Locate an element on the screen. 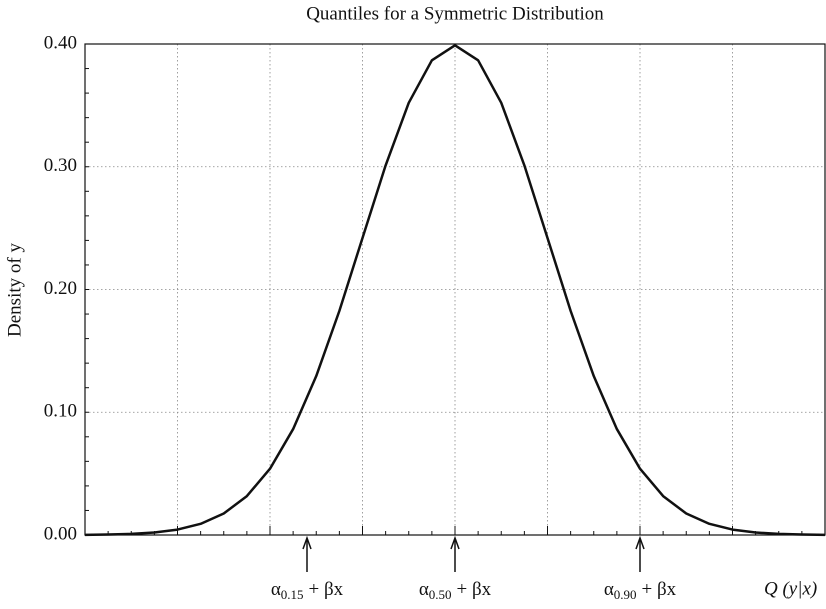 The height and width of the screenshot is (609, 826). annotation-subscript: 0.90 is located at coordinates (625, 594).